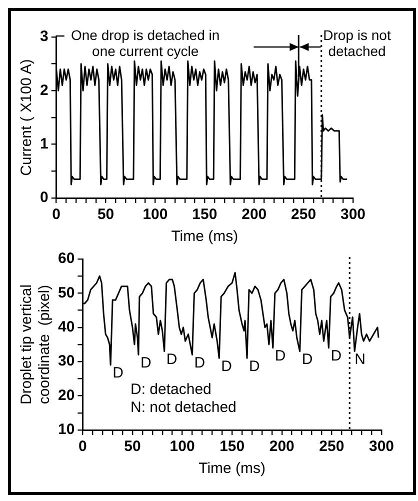 This screenshot has width=418, height=501. What do you see at coordinates (27, 117) in the screenshot?
I see `y-axis-title: Current ( X100 A)` at bounding box center [27, 117].